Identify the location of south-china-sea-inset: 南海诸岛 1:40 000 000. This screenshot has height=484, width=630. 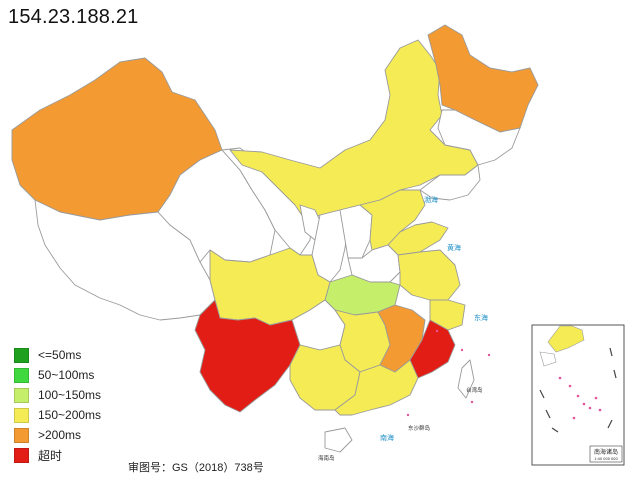
(578, 395).